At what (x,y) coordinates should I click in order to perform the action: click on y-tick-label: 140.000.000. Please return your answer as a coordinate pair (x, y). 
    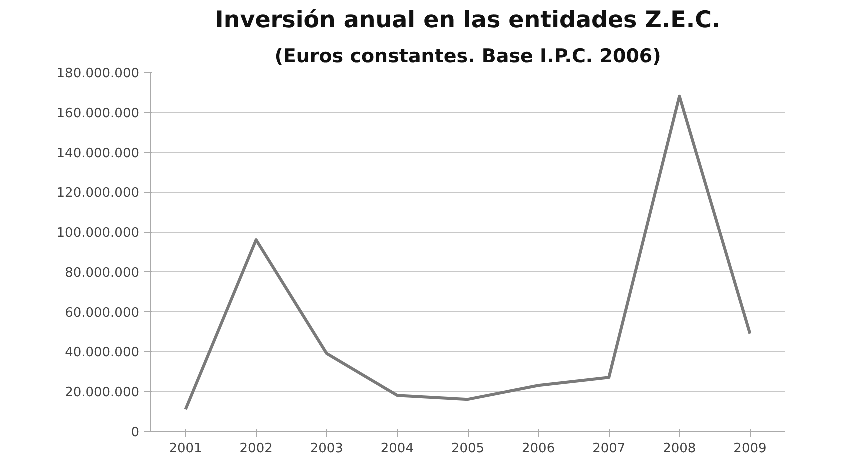
    Looking at the image, I should click on (98, 154).